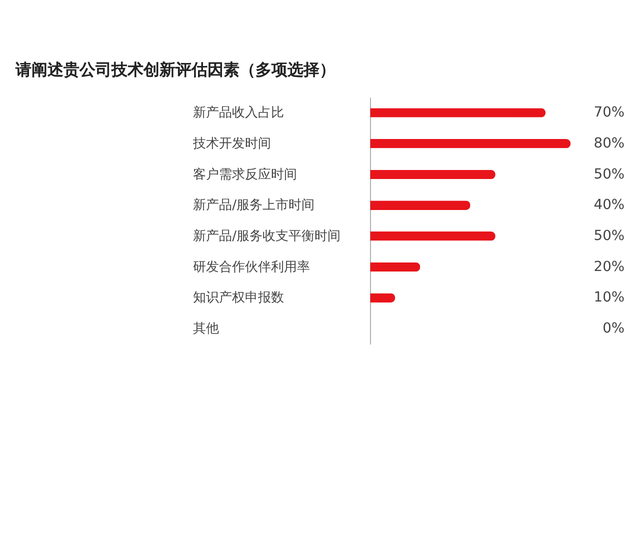 This screenshot has width=640, height=550. I want to click on data-label: 0%, so click(613, 328).